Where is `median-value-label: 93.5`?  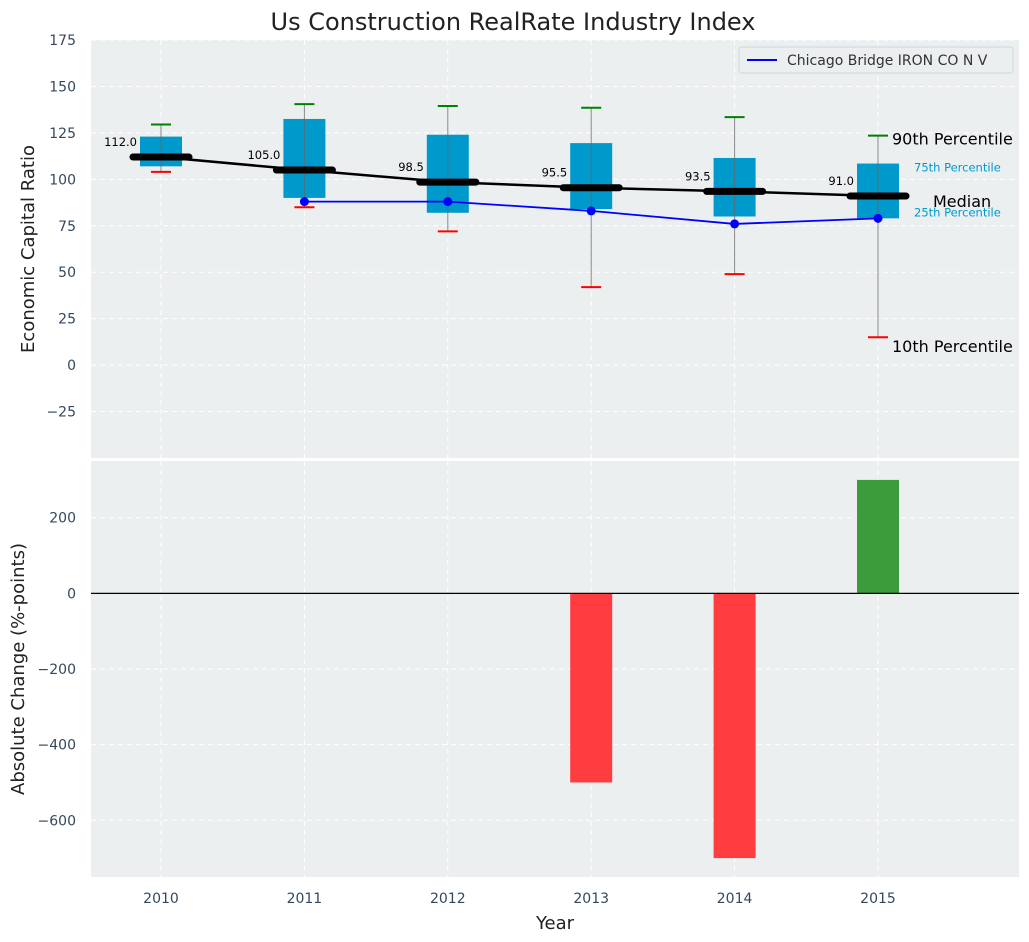
median-value-label: 93.5 is located at coordinates (698, 176).